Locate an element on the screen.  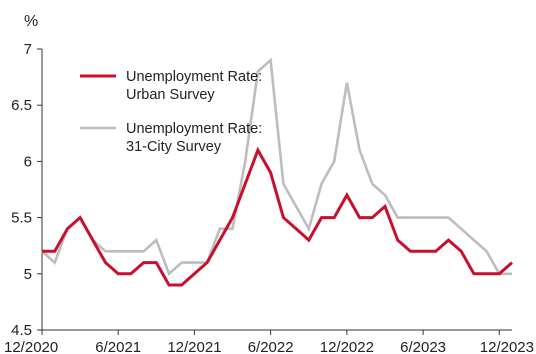
y-axis: 4.5 5 5.5 6 6.5 7 is located at coordinates (27, 190).